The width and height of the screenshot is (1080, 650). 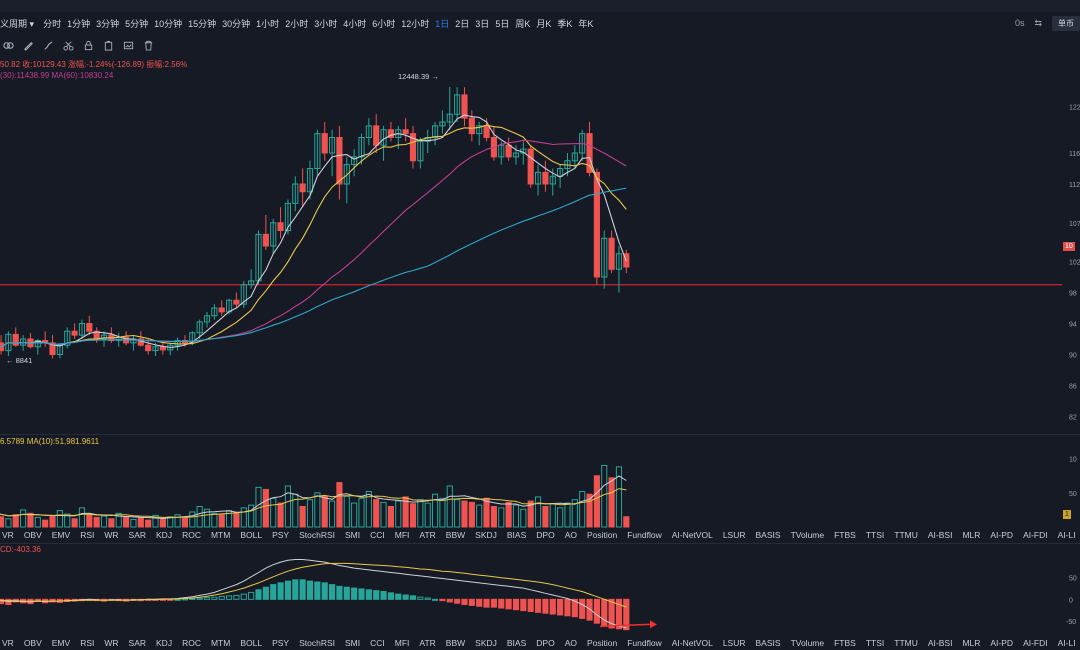 I want to click on timeframe-3: 5分钟, so click(x=137, y=23).